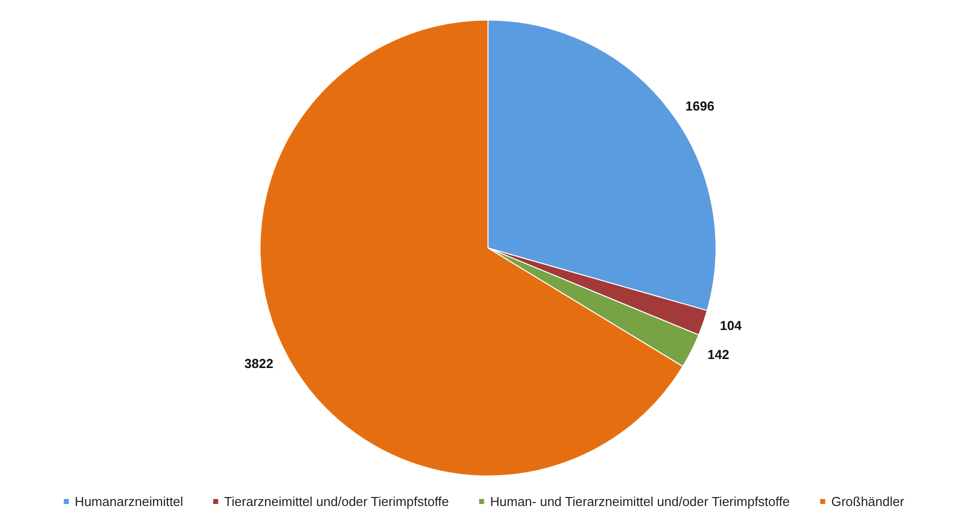 The height and width of the screenshot is (523, 968). What do you see at coordinates (129, 501) in the screenshot?
I see `legend-label: Humanarzneimittel` at bounding box center [129, 501].